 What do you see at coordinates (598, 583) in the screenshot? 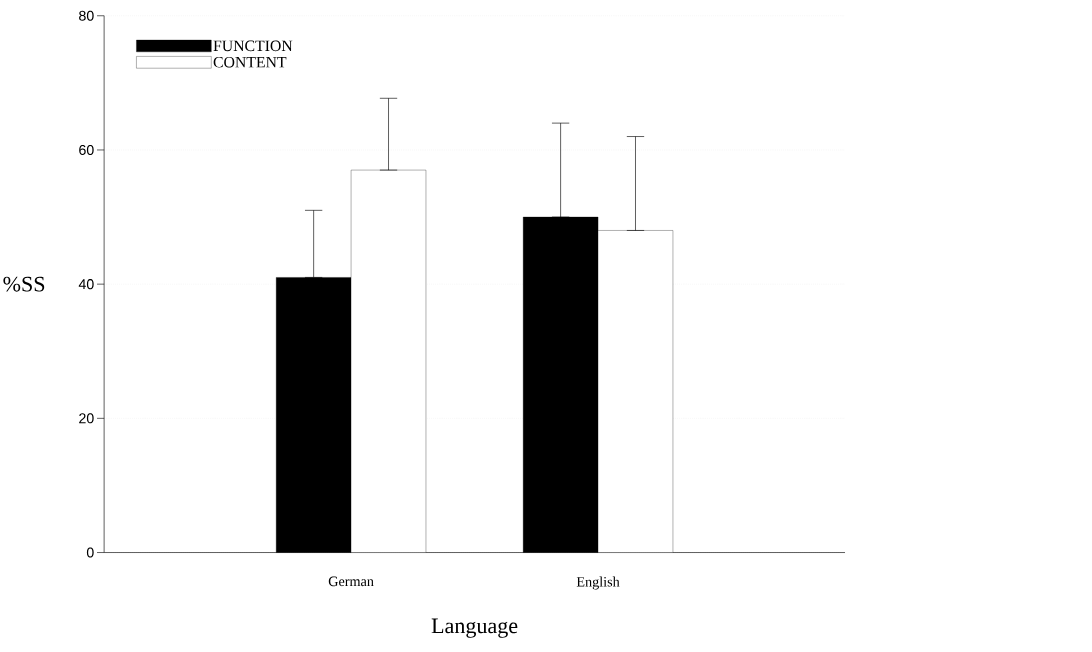
I see `x-tick-label: English` at bounding box center [598, 583].